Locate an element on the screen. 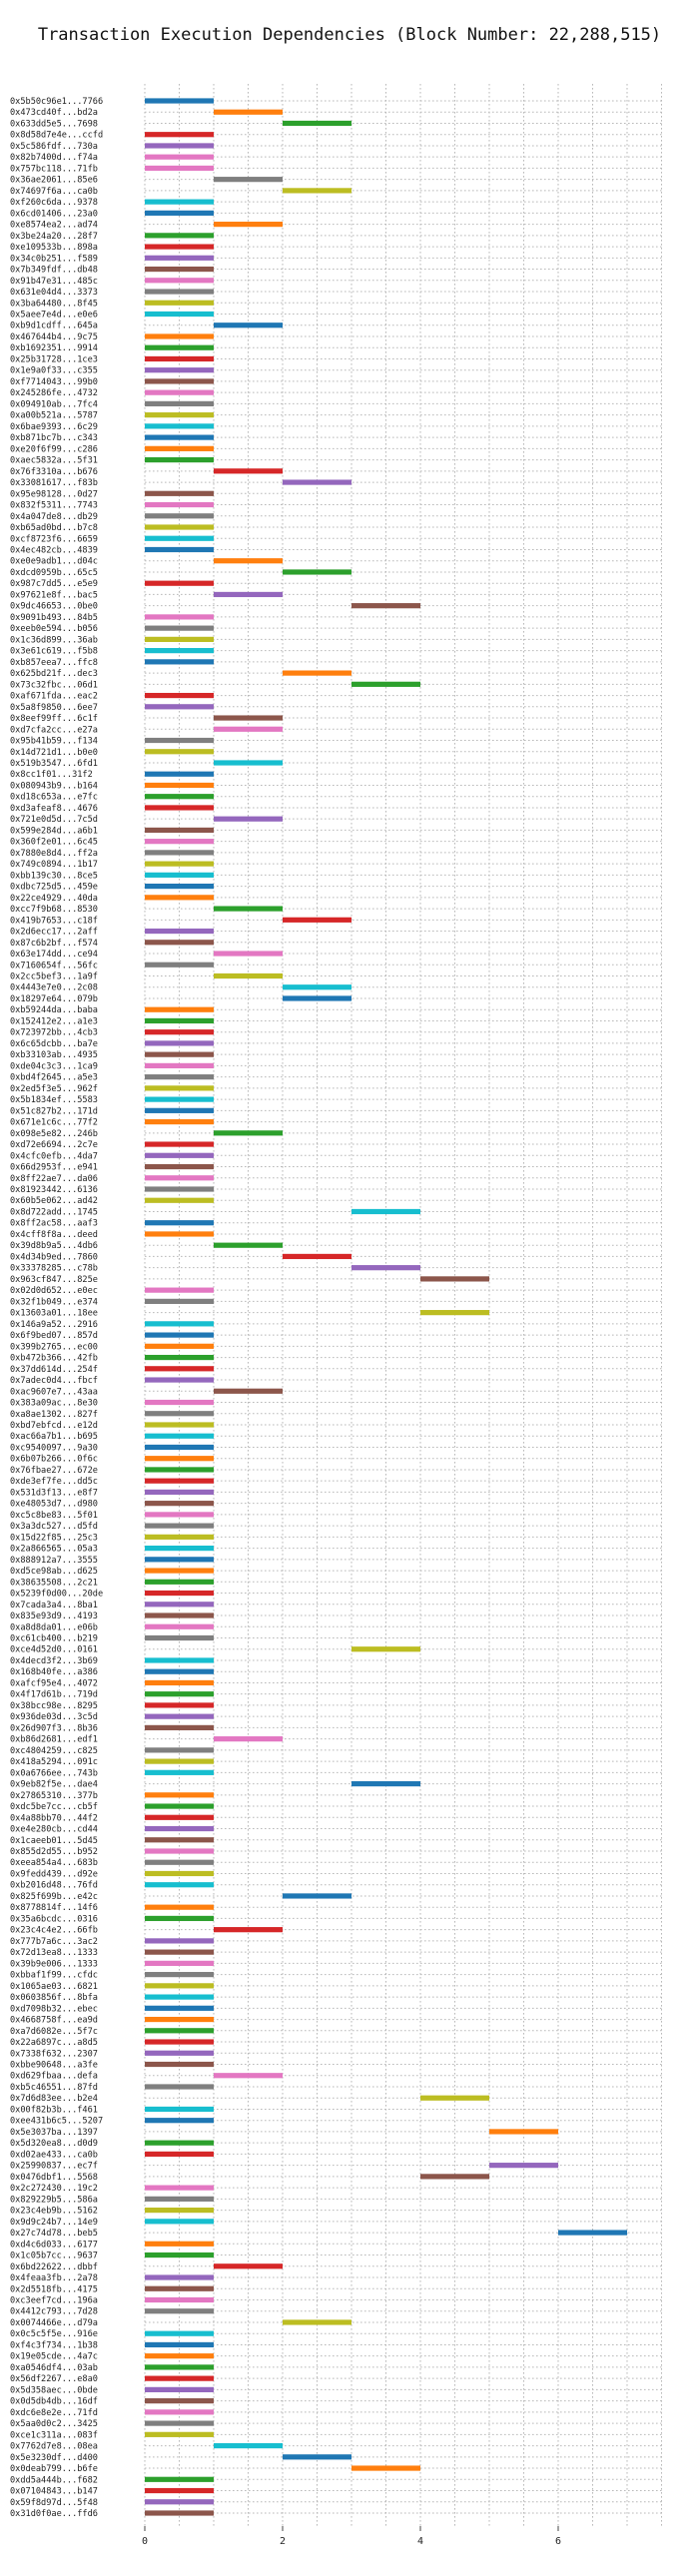 The height and width of the screenshot is (2576, 699). x-axis: 0 2 4 6 is located at coordinates (351, 2536).